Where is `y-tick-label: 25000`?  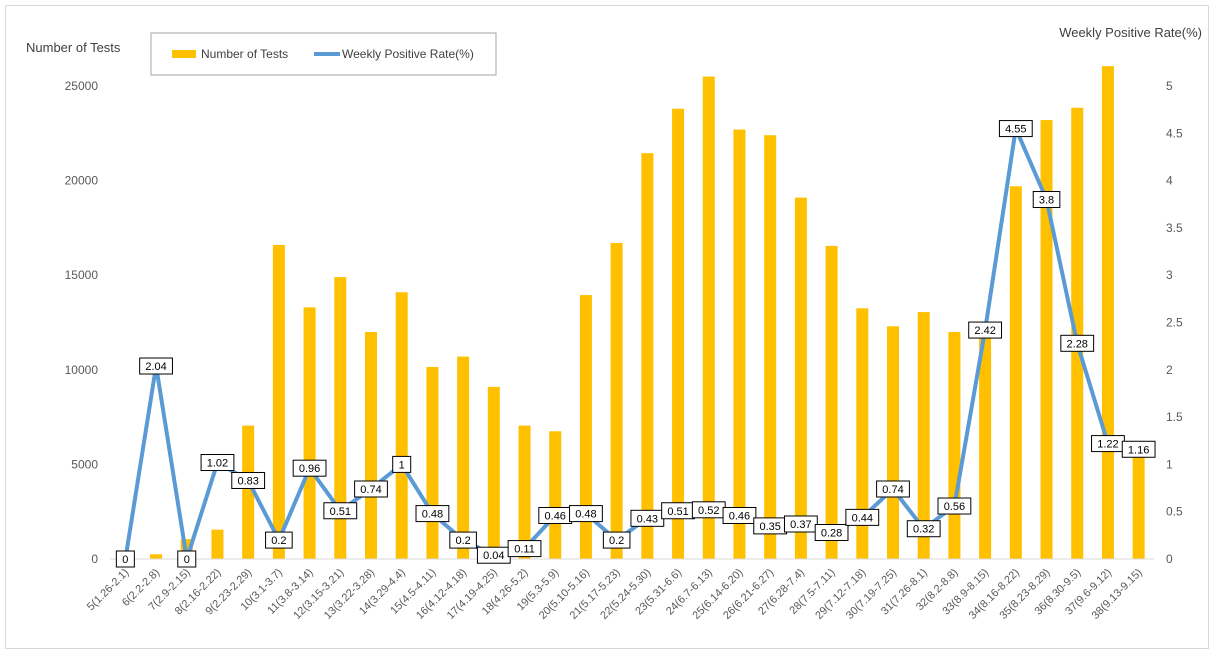 y-tick-label: 25000 is located at coordinates (82, 86).